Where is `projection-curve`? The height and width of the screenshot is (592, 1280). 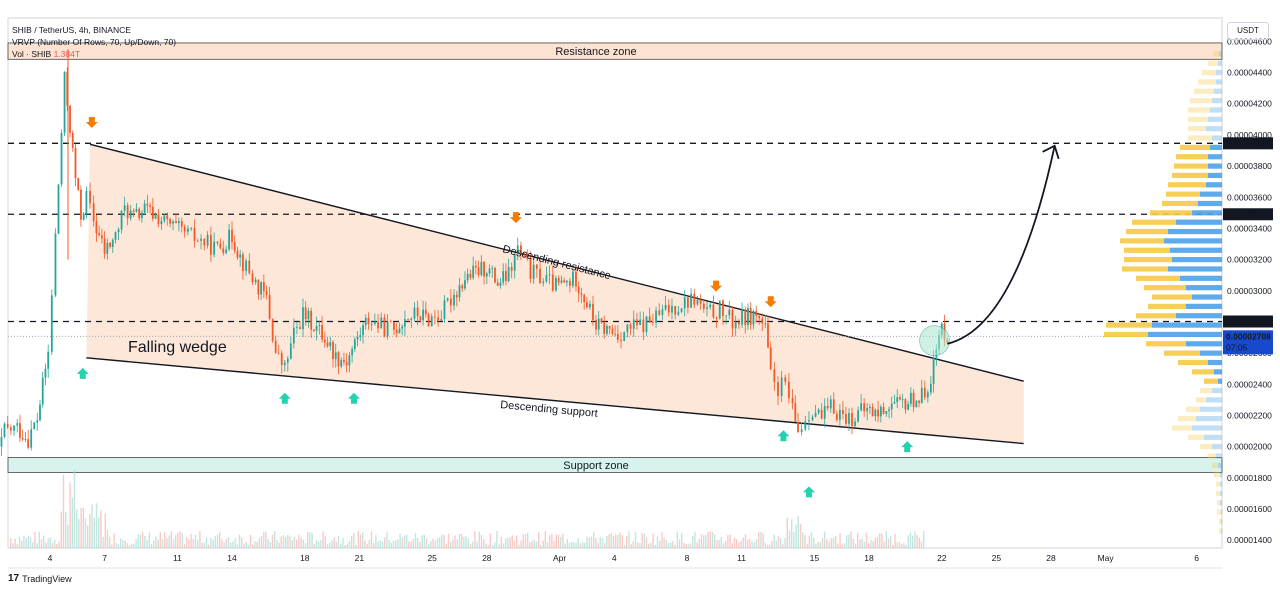 projection-curve is located at coordinates (1001, 245).